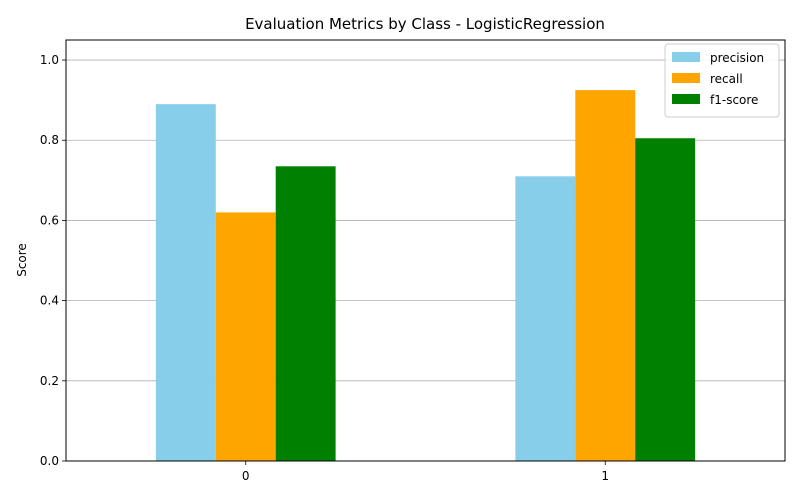 This screenshot has width=800, height=500. What do you see at coordinates (605, 476) in the screenshot?
I see `x-tick-label: 1` at bounding box center [605, 476].